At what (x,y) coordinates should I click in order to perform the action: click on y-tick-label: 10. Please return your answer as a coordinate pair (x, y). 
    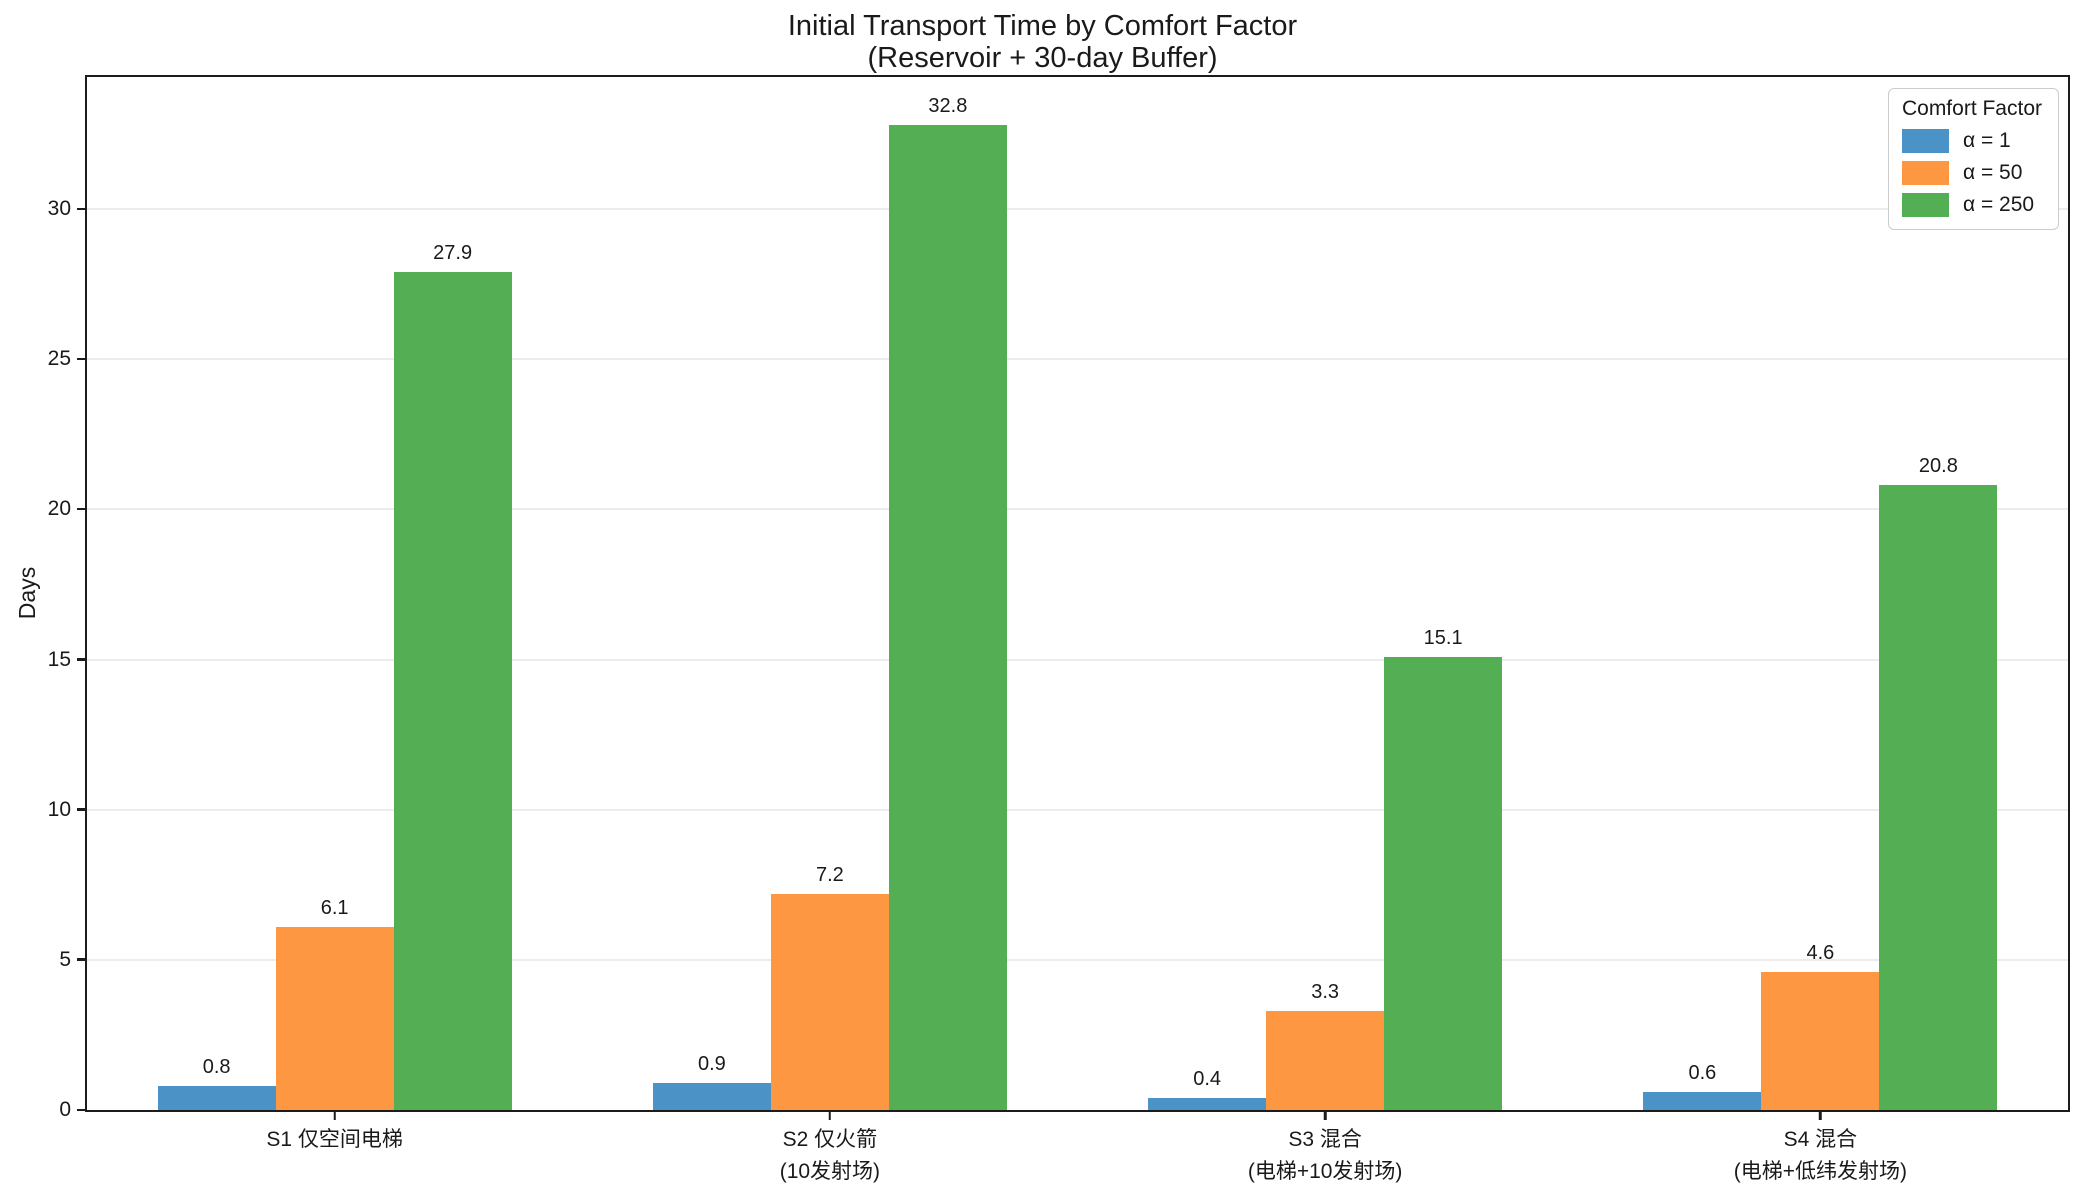
    Looking at the image, I should click on (59, 809).